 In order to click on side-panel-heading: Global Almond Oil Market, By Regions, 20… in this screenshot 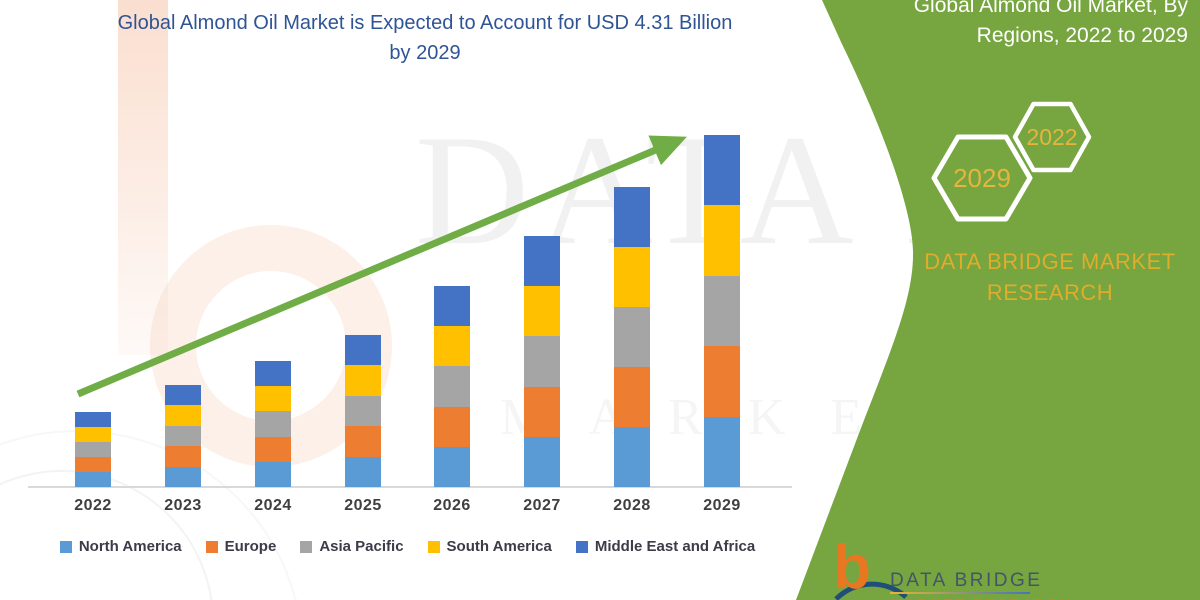, I will do `click(1050, 23)`.